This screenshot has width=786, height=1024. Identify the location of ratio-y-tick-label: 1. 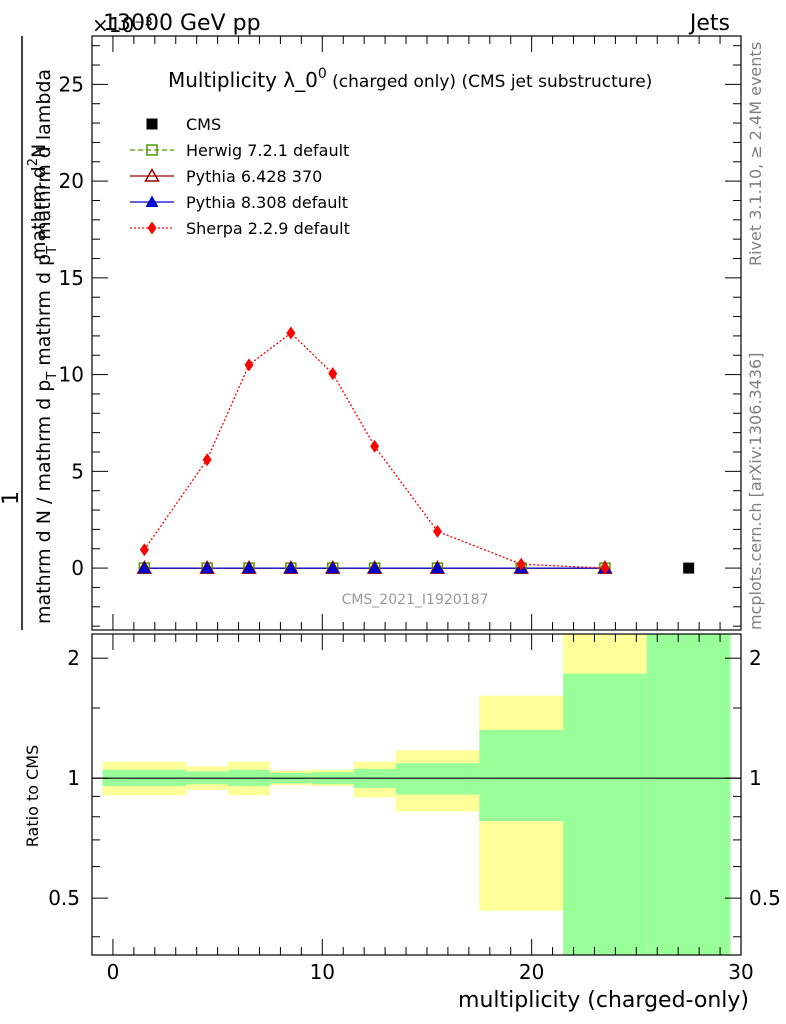
(73, 778).